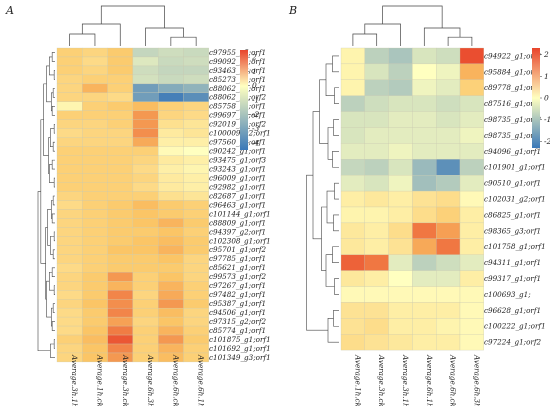  I want to click on row-label-a: c97785_g1;orf1, so click(237, 258).